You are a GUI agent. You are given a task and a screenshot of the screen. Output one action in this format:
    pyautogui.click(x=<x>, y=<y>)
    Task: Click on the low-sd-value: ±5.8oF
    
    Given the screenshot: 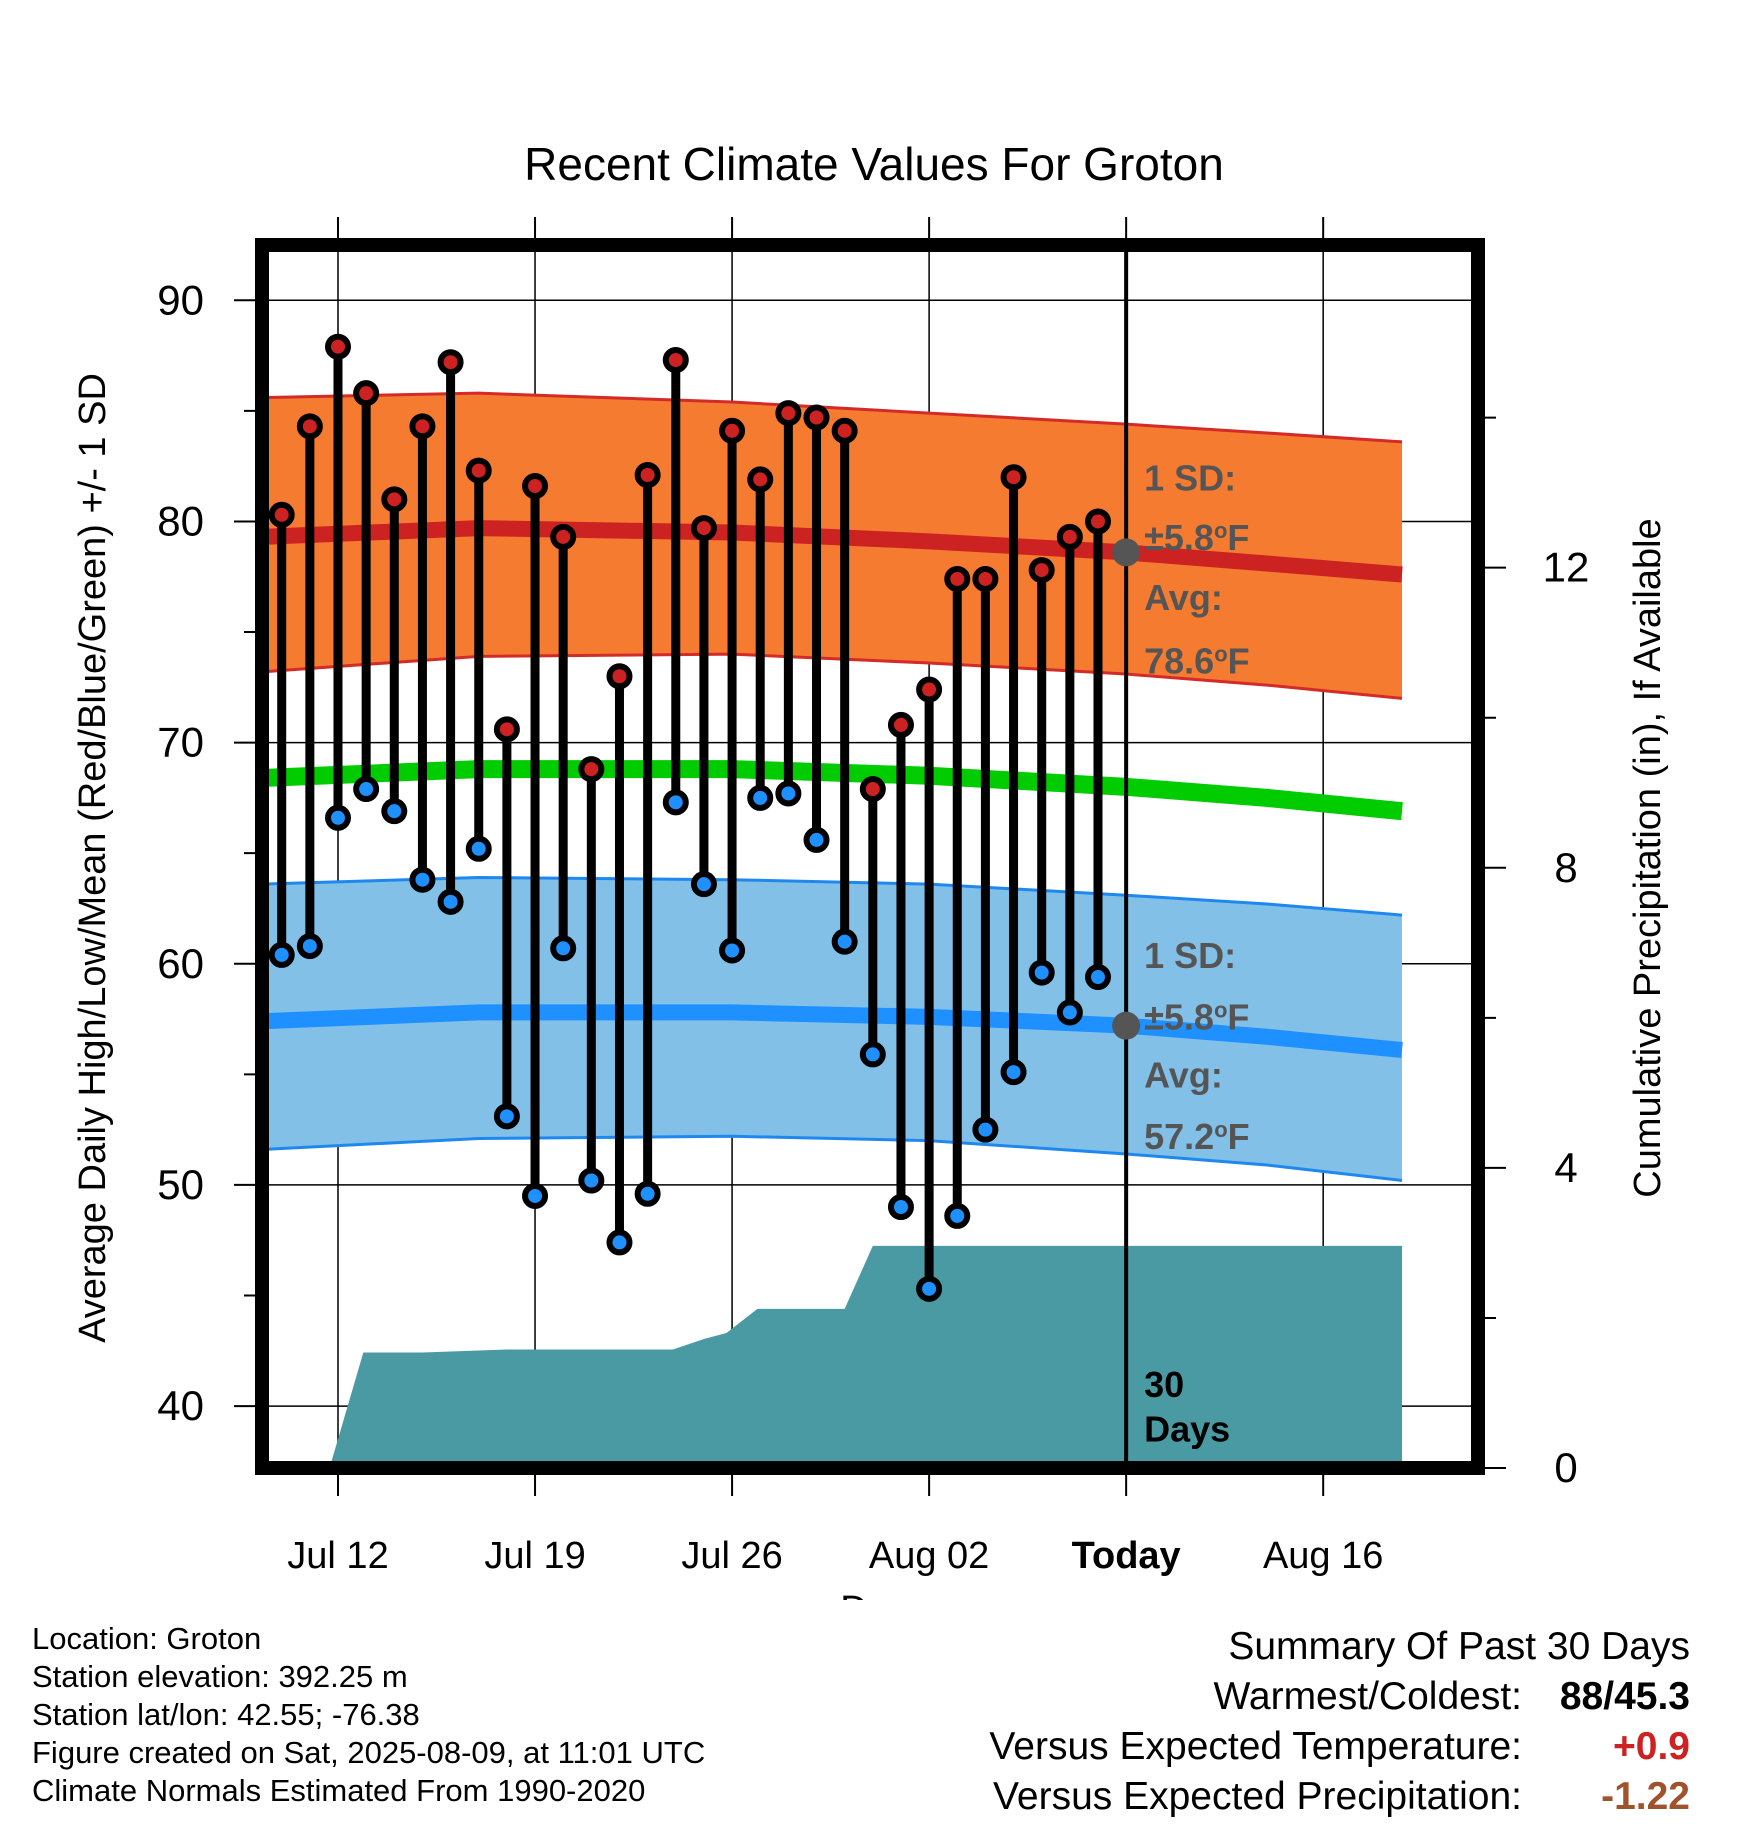 What is the action you would take?
    pyautogui.click(x=1196, y=1017)
    